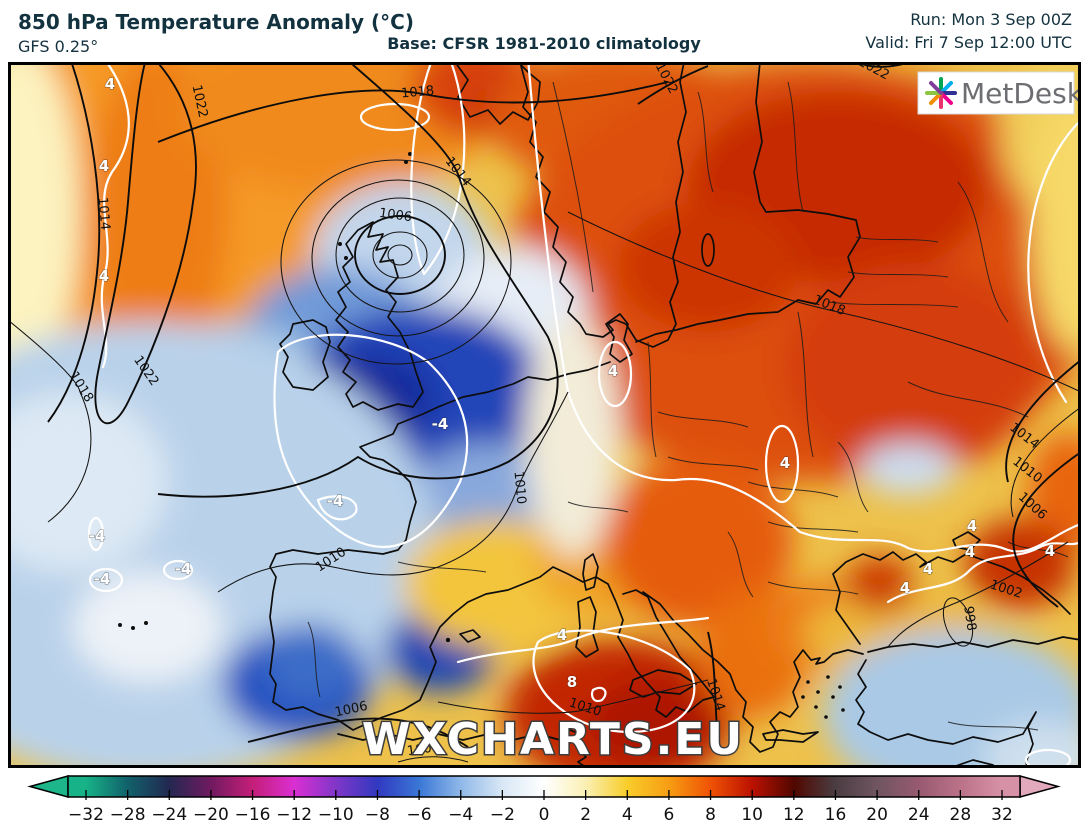 The width and height of the screenshot is (1088, 833). I want to click on logo-text: MetDesk, so click(1021, 93).